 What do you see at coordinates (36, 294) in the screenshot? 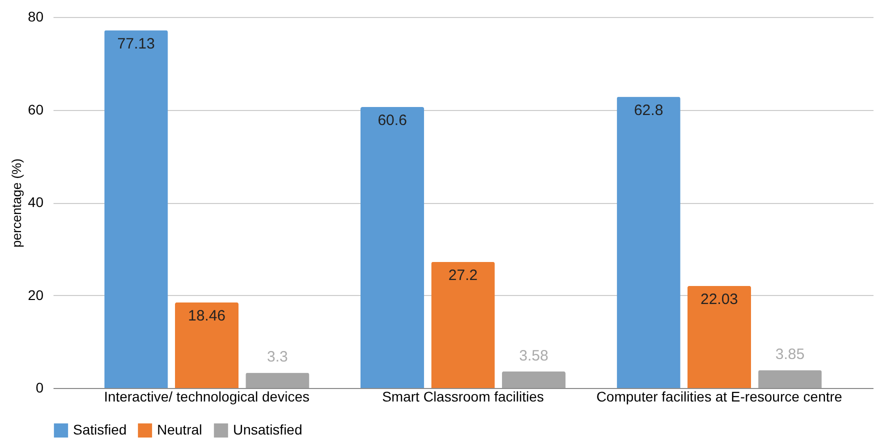
I see `y-tick-label: 20` at bounding box center [36, 294].